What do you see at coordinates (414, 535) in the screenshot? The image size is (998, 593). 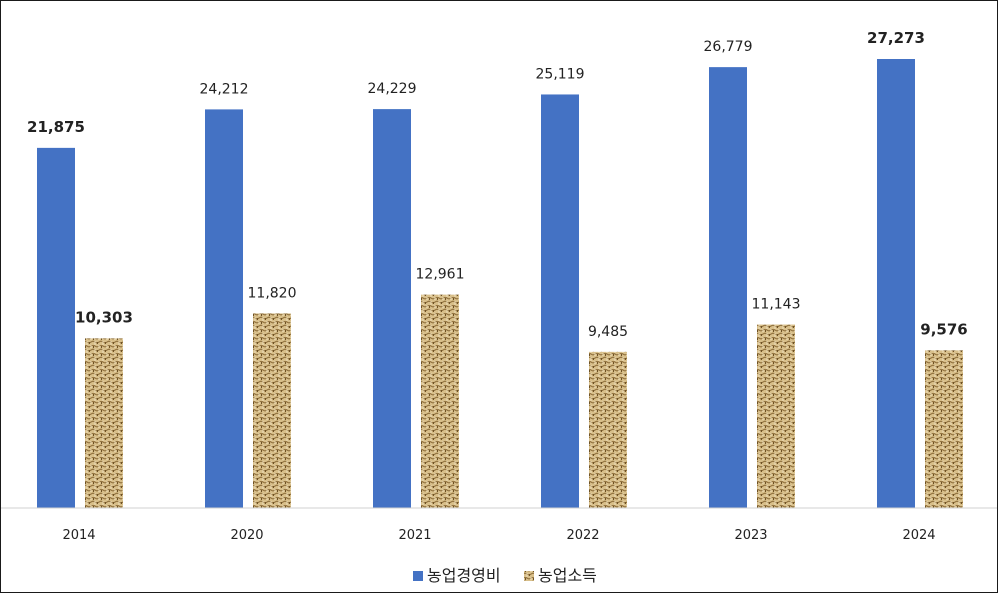 I see `x-tick-label-2021: 2021` at bounding box center [414, 535].